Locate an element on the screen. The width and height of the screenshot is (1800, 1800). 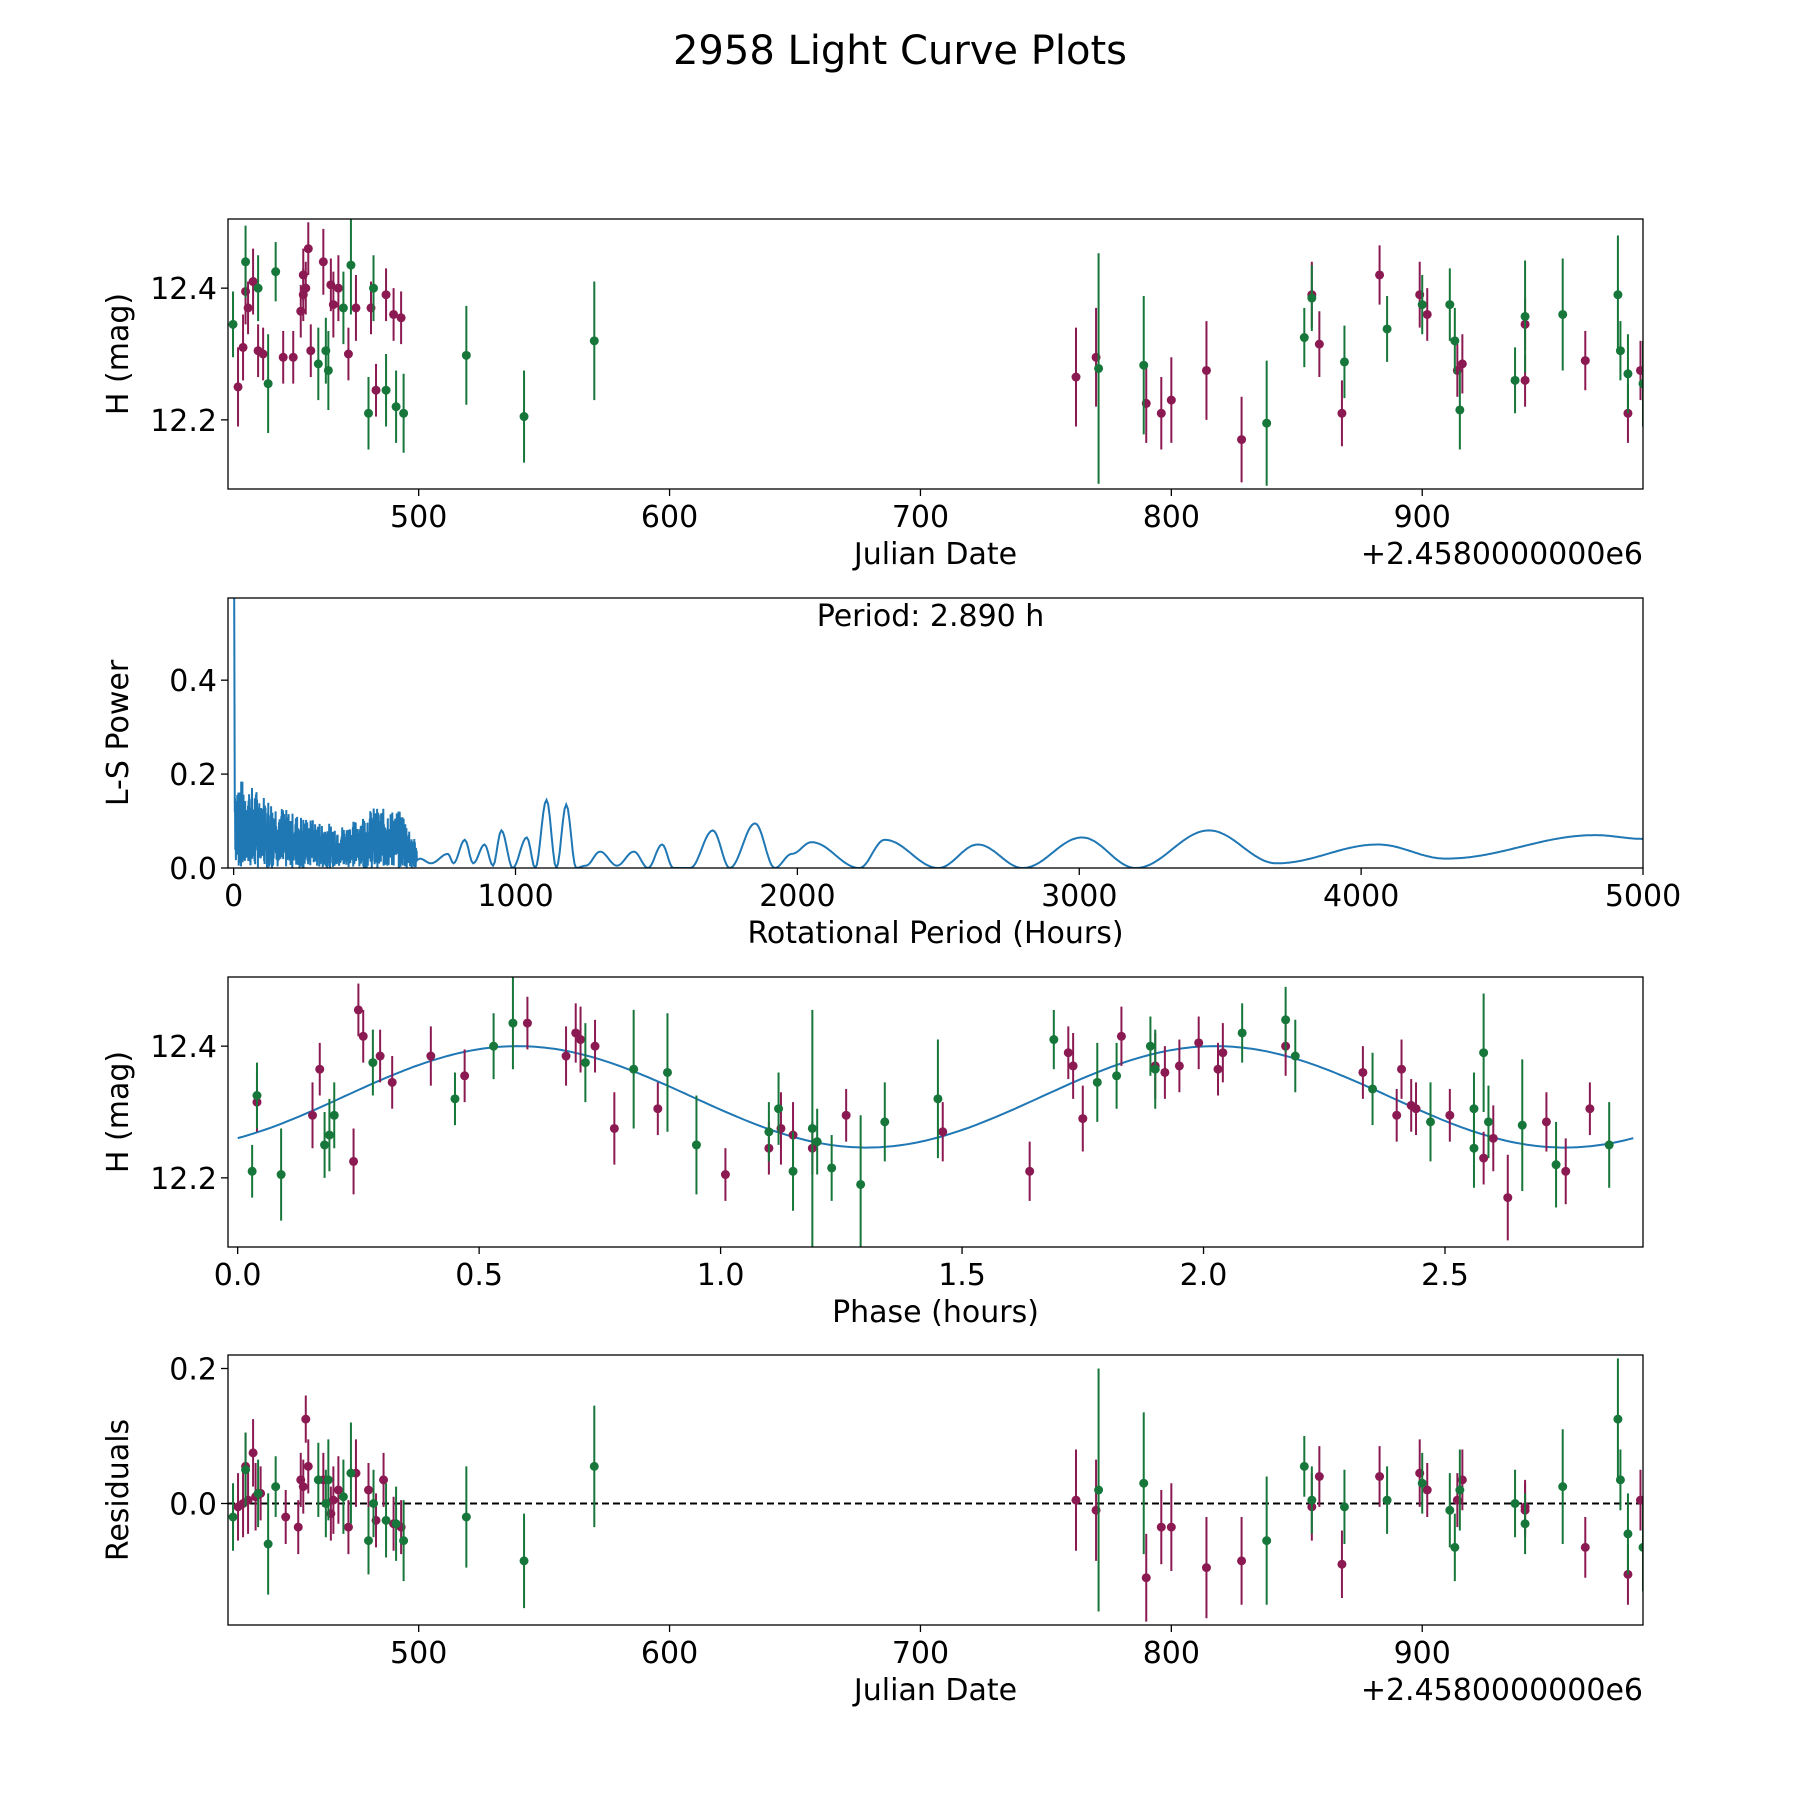
series-green is located at coordinates (930, 1112).